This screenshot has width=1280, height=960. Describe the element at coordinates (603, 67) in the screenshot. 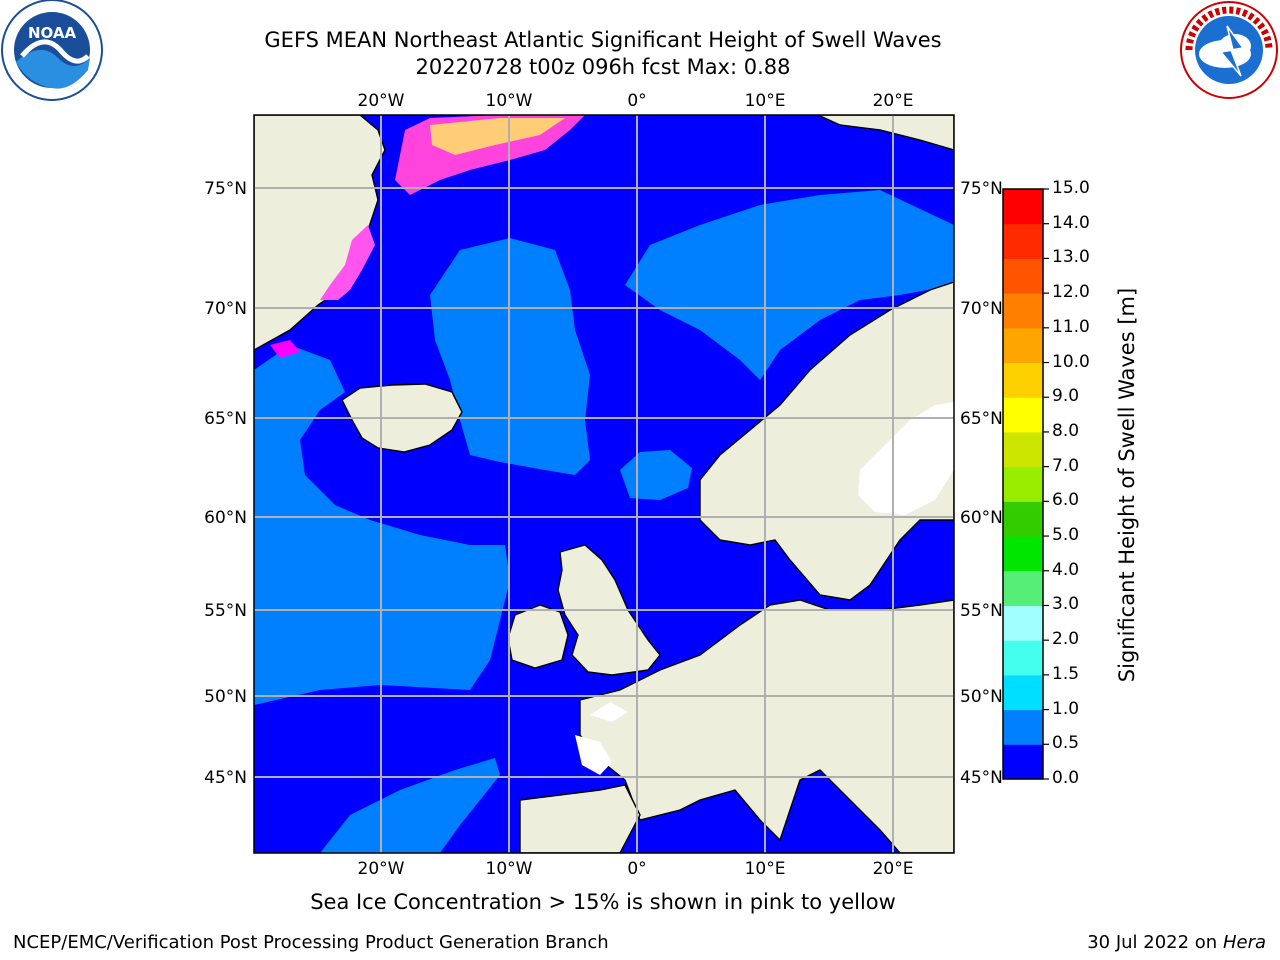

I see `chart-subtitle: 20220728 t00z 096h fcst Max: 0.88` at that location.